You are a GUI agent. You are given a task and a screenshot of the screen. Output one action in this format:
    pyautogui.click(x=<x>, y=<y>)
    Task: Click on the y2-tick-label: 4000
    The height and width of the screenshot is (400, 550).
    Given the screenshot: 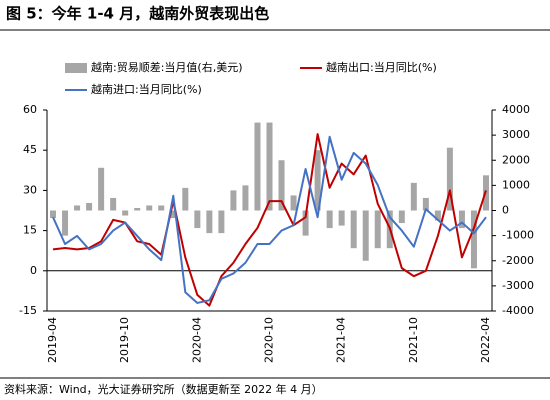 What is the action you would take?
    pyautogui.click(x=516, y=109)
    